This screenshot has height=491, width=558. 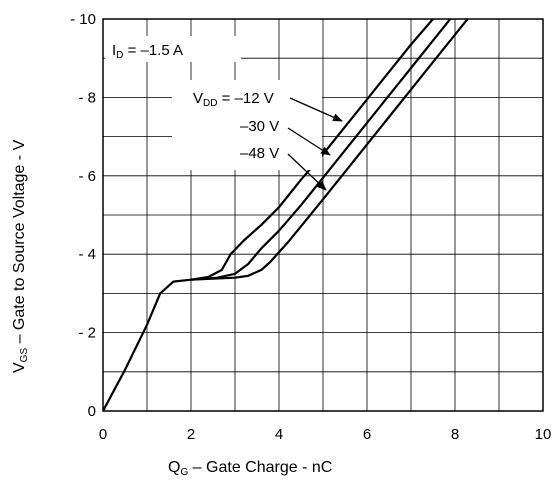 What do you see at coordinates (259, 126) in the screenshot?
I see `v30-label: –30 V` at bounding box center [259, 126].